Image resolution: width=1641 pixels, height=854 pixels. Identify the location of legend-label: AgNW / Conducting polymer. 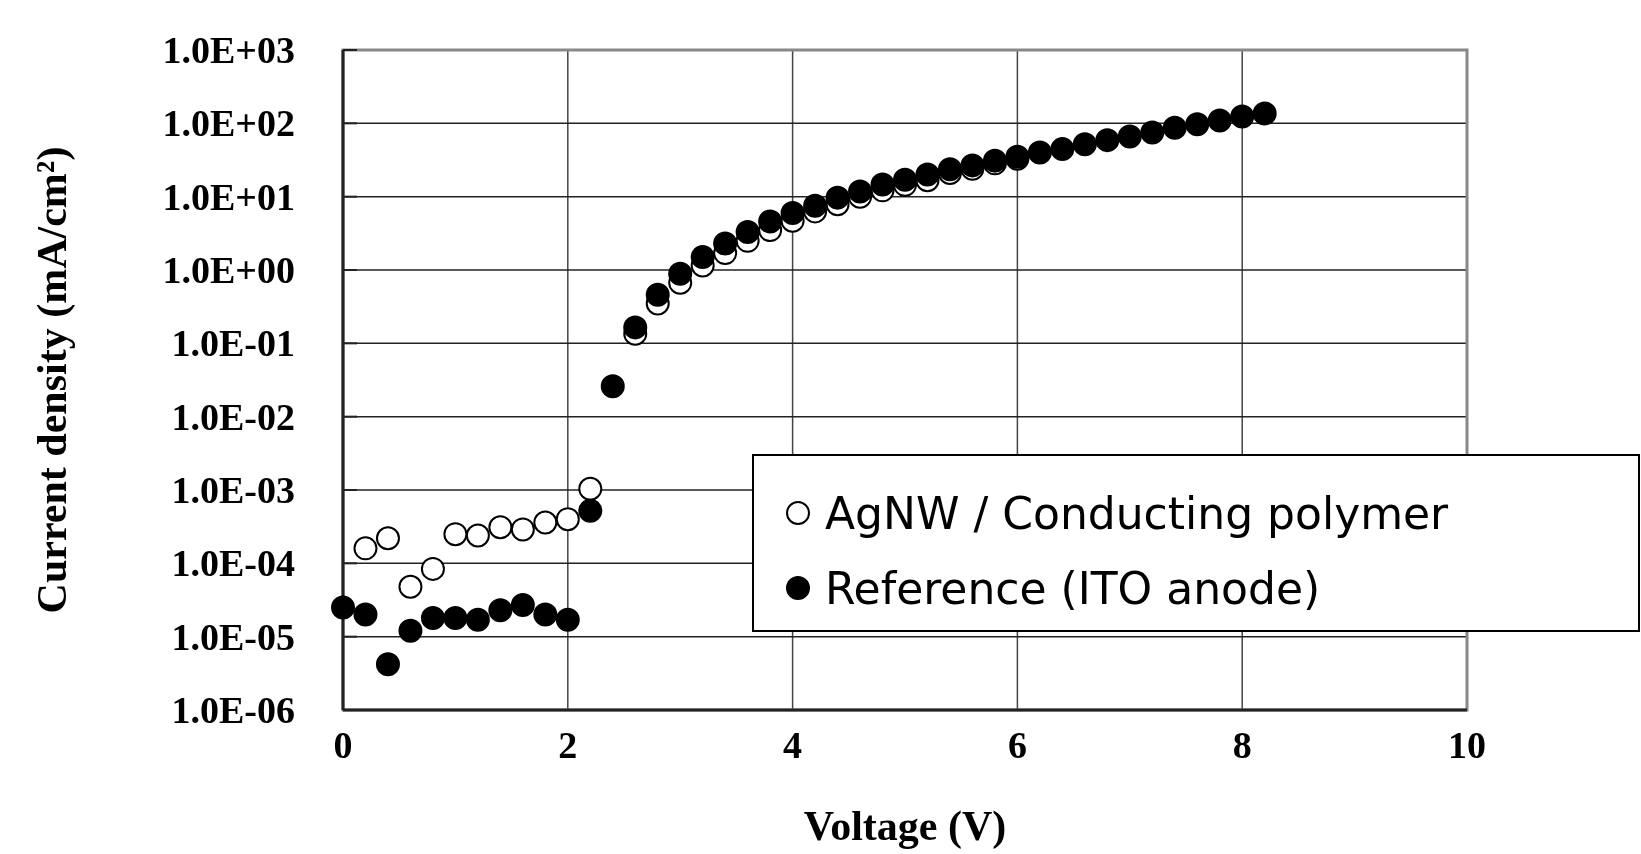
(1137, 513).